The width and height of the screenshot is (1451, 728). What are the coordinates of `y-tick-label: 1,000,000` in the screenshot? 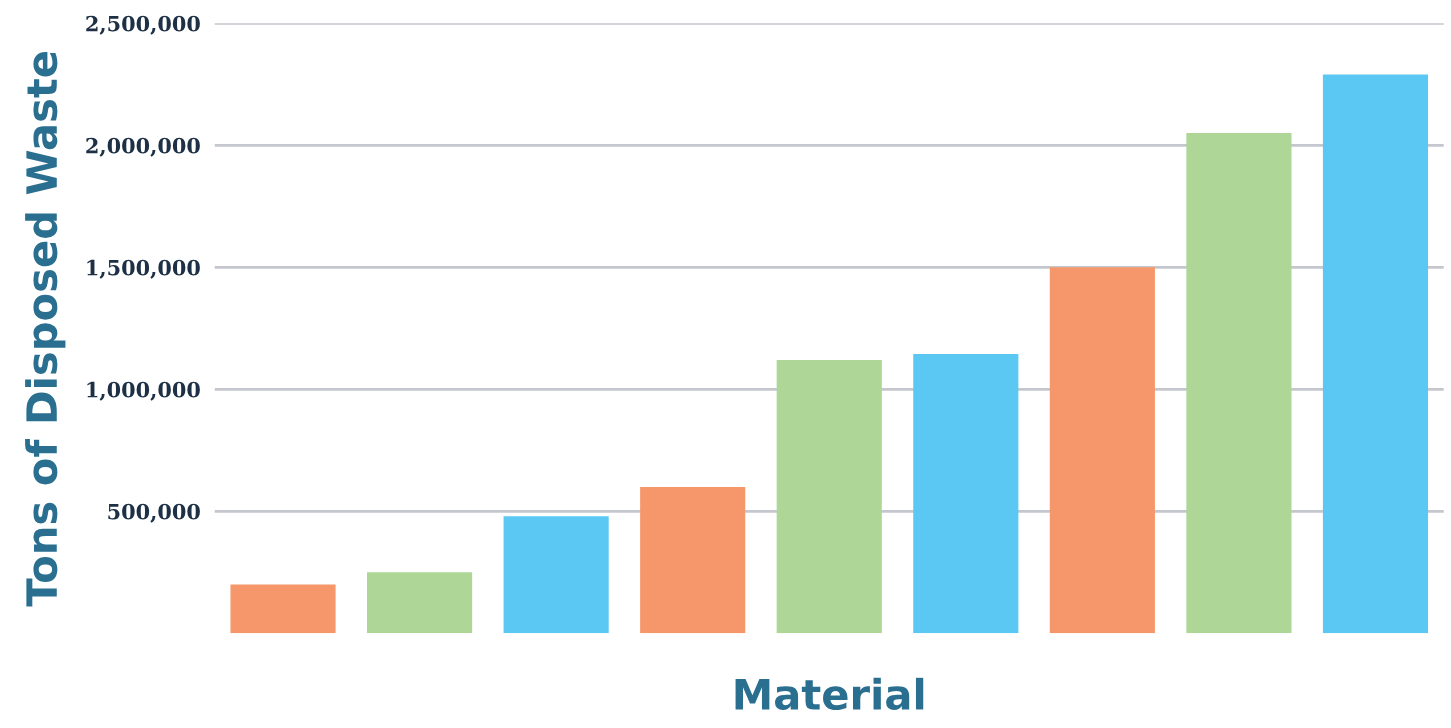 It's located at (143, 391).